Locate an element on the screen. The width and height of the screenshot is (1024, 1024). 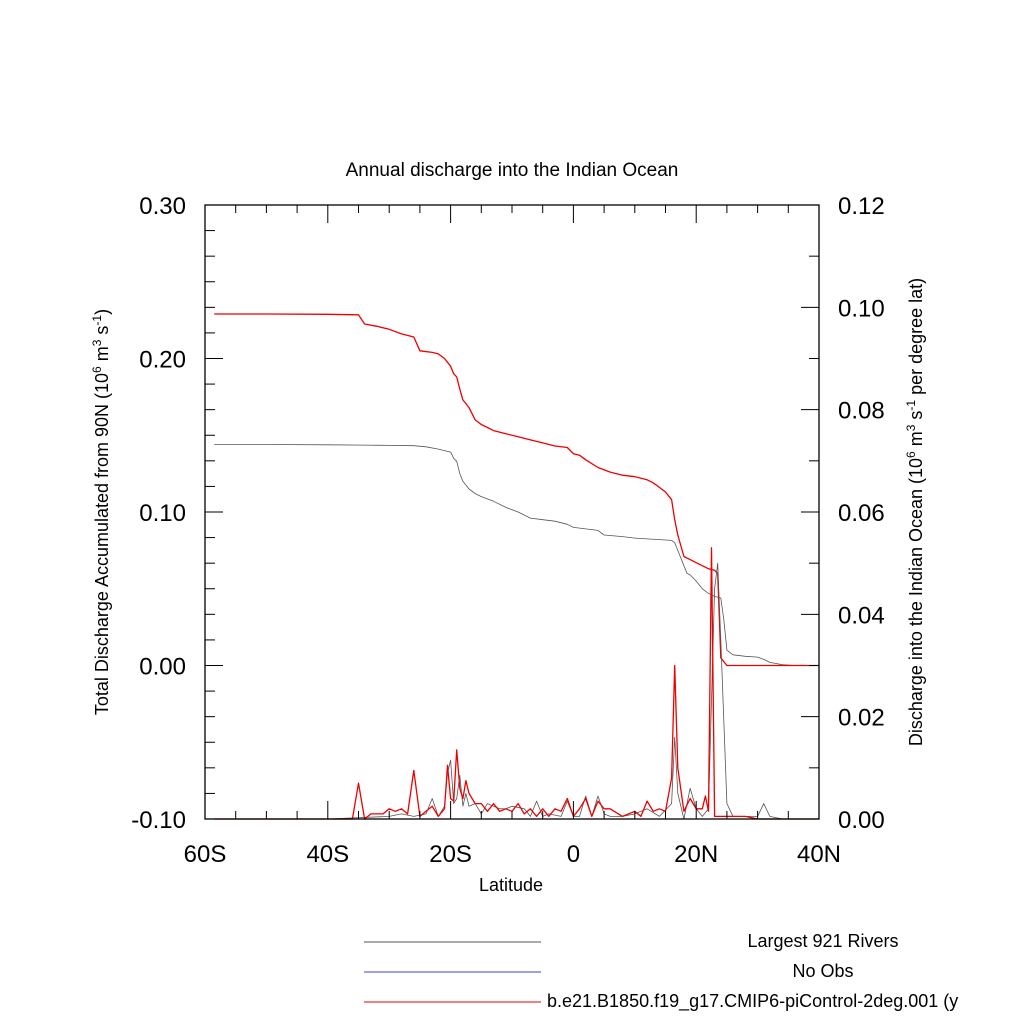
left-y-tick-label: 0.30 is located at coordinates (162, 206).